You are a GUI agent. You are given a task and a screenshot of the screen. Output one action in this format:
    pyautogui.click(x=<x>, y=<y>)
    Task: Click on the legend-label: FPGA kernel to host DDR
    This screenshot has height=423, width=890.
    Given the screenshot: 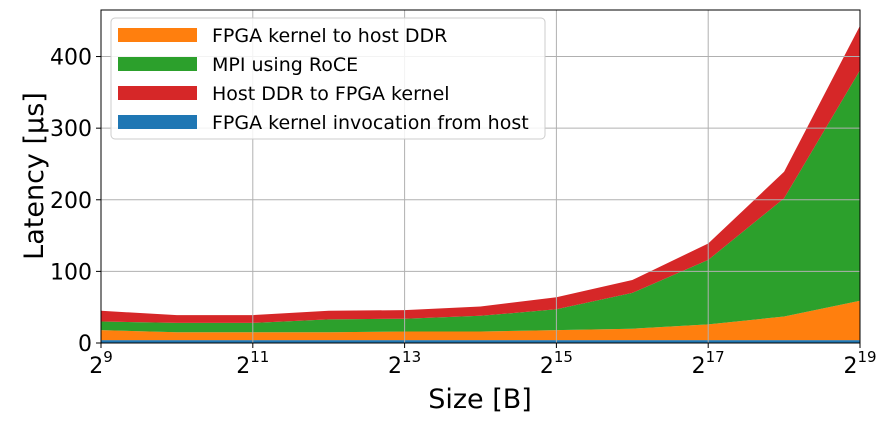 What is the action you would take?
    pyautogui.click(x=329, y=36)
    